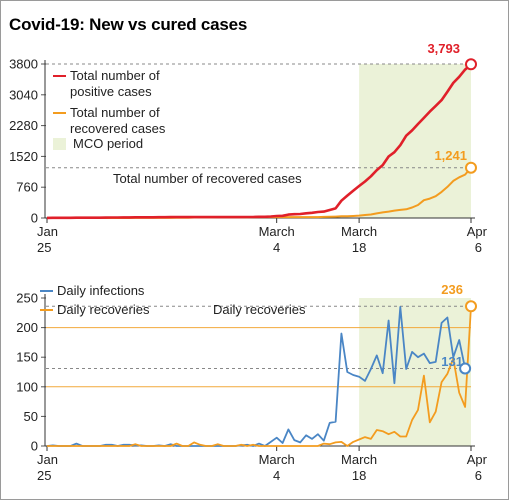 The image size is (509, 500). Describe the element at coordinates (478, 475) in the screenshot. I see `x-tick-label-2: 6` at that location.